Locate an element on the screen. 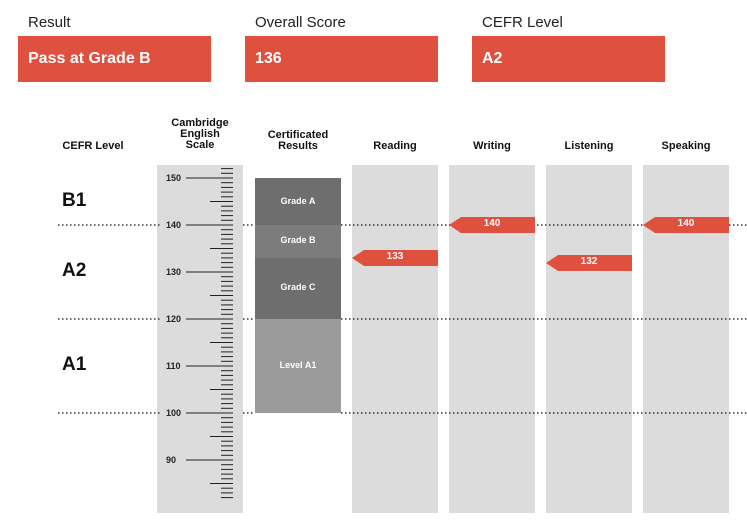 Image resolution: width=747 pixels, height=527 pixels. reading-score-marker: 133 is located at coordinates (395, 257).